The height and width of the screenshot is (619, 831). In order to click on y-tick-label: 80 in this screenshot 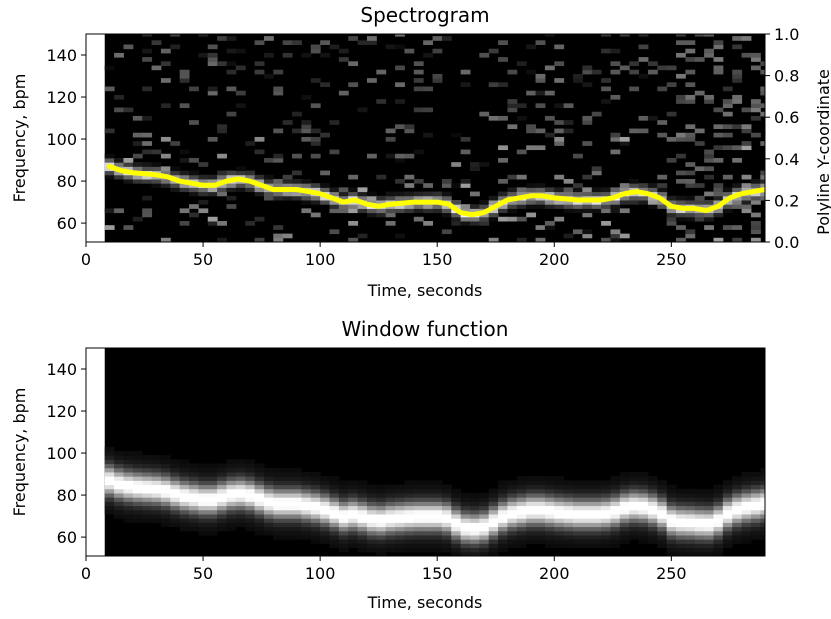, I will do `click(67, 495)`.